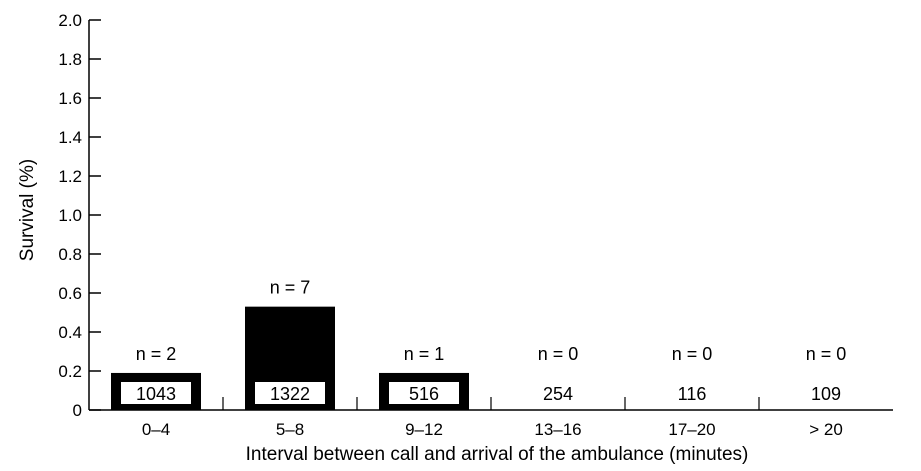 Image resolution: width=921 pixels, height=471 pixels. What do you see at coordinates (70, 137) in the screenshot?
I see `y-tick-label: 1.4` at bounding box center [70, 137].